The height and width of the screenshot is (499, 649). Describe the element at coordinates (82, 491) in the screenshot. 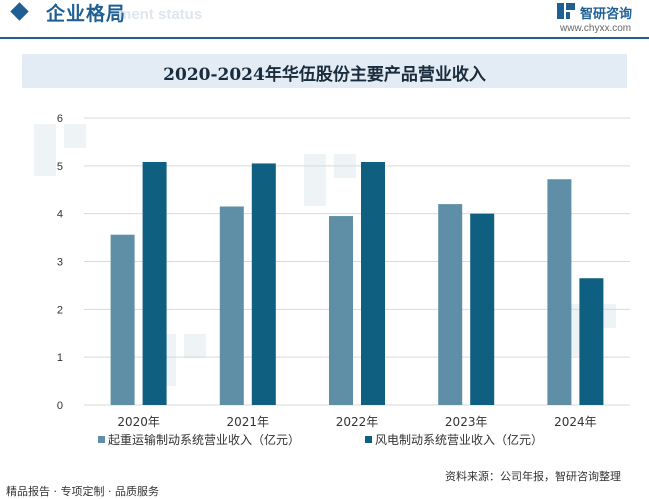

I see `footer-slogan: 精品报告 · 专项定制 · 品质服务` at that location.